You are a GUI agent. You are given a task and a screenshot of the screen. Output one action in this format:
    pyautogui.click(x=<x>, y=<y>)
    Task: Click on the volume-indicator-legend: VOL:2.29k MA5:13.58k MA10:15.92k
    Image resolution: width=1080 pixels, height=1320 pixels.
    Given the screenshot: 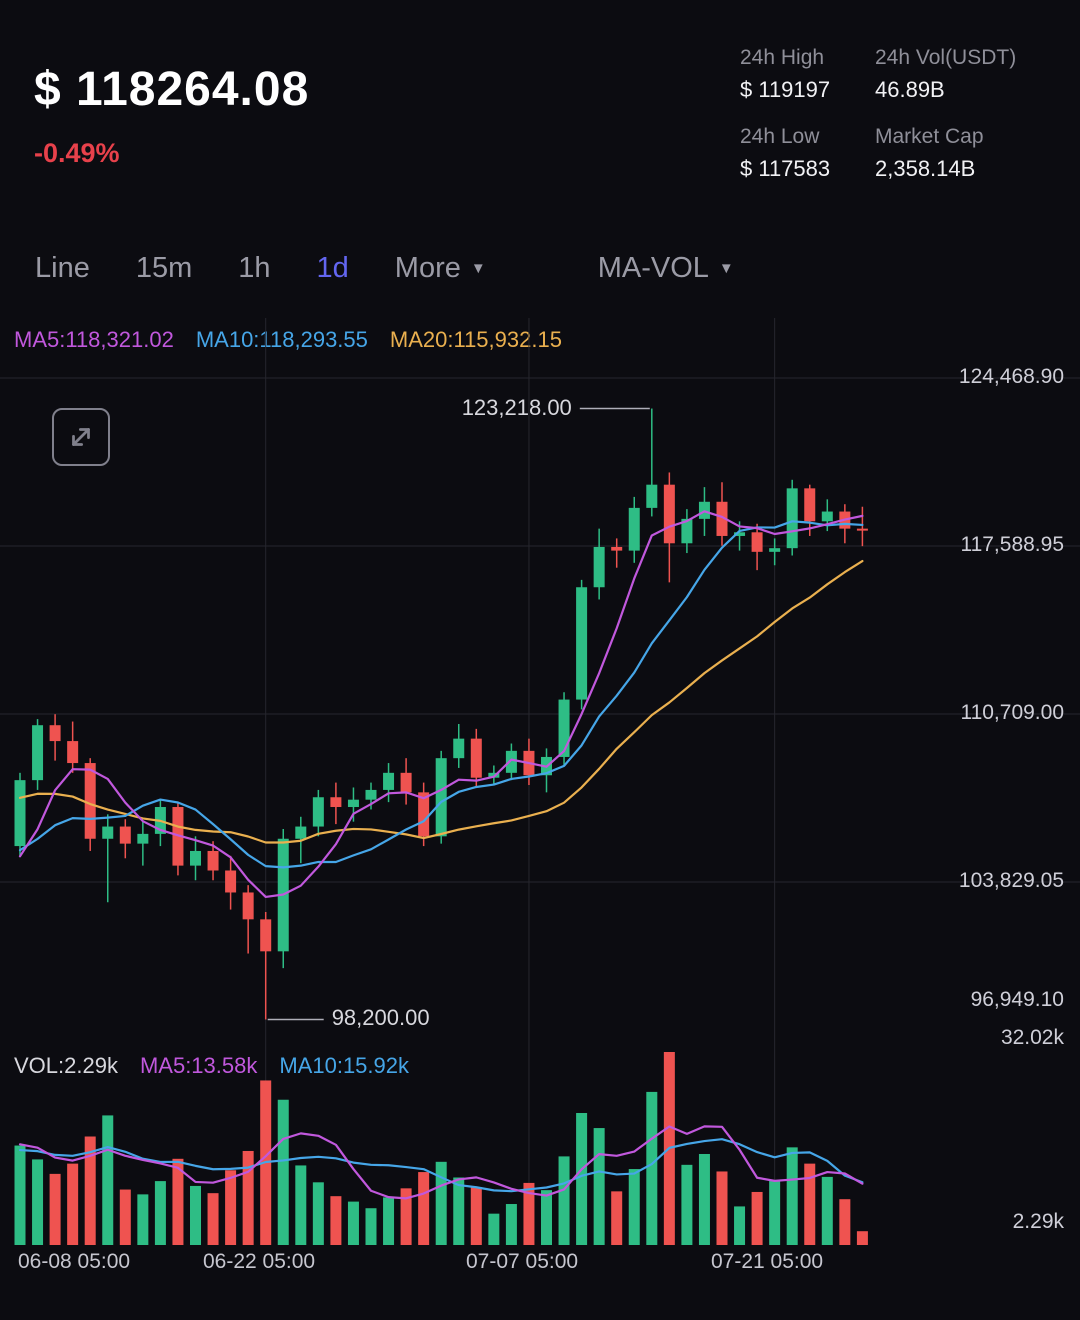 What is the action you would take?
    pyautogui.click(x=211, y=1066)
    